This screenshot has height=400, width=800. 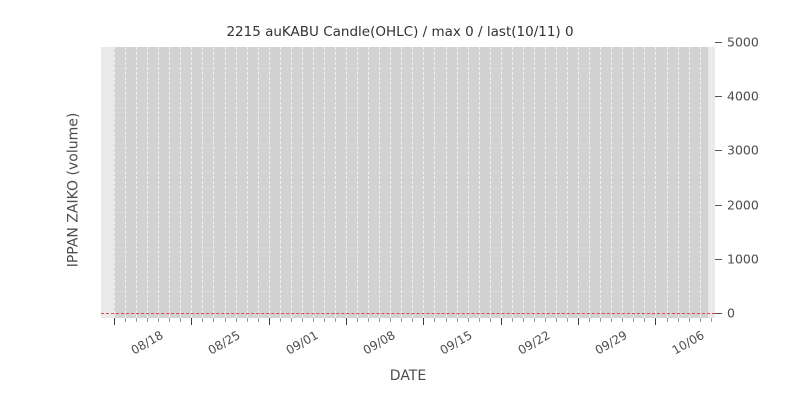 What do you see at coordinates (534, 343) in the screenshot?
I see `x-axis-tick-label: 09/22` at bounding box center [534, 343].